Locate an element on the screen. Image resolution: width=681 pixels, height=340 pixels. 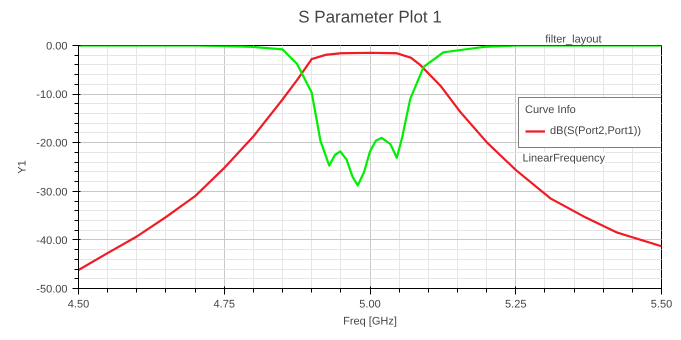
y-tick-label: -30.00 is located at coordinates (52, 192).